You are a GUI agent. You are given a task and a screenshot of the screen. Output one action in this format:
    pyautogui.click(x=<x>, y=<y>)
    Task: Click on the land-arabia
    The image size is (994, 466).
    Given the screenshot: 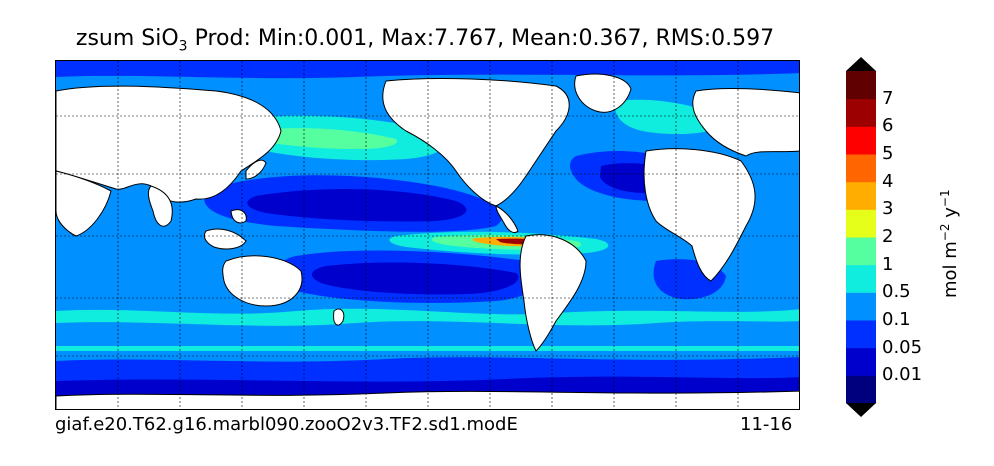 What is the action you would take?
    pyautogui.click(x=84, y=203)
    